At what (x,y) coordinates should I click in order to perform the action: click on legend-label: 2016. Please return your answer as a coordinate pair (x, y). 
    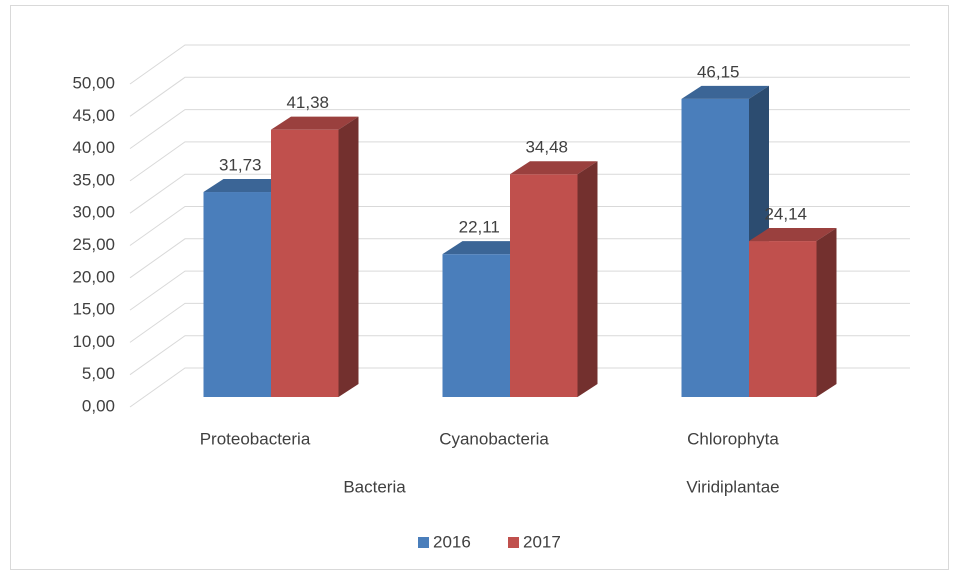
    Looking at the image, I should click on (452, 541).